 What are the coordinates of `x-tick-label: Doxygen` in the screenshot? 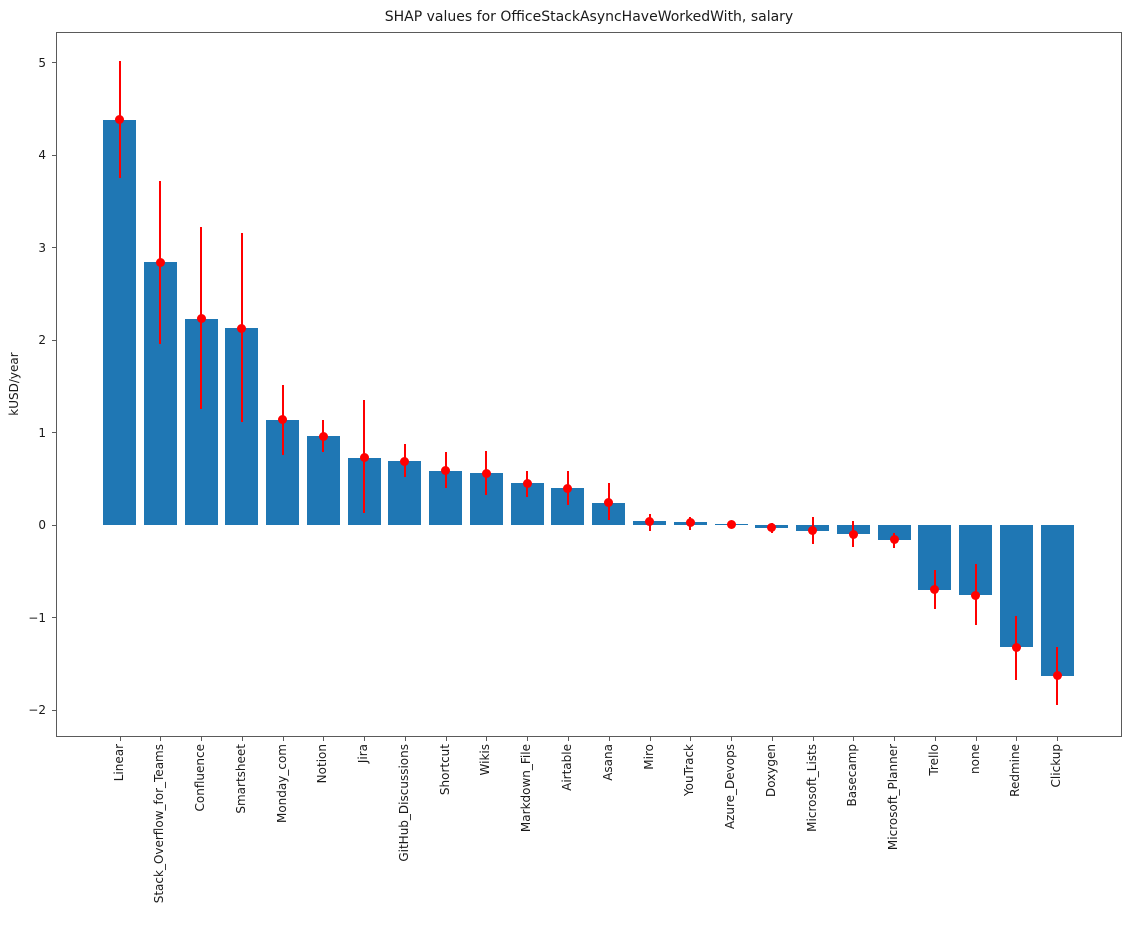 It's located at (770, 771).